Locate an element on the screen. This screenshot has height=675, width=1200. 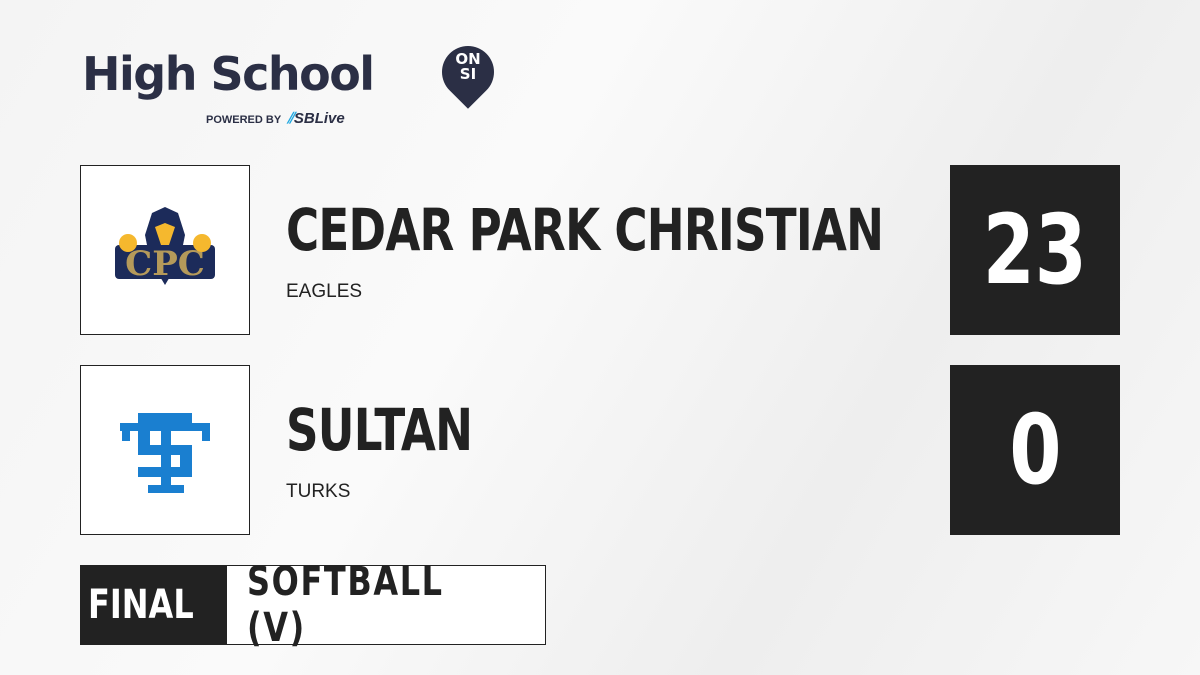
final-badge: FINAL is located at coordinates (154, 605).